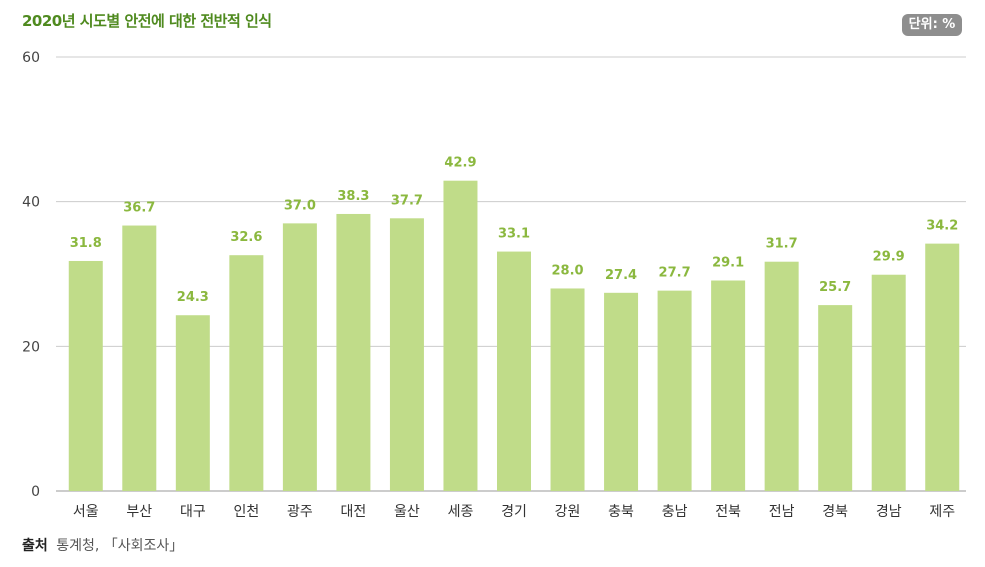 Image resolution: width=985 pixels, height=567 pixels. Describe the element at coordinates (246, 512) in the screenshot. I see `category-label: 인천` at that location.